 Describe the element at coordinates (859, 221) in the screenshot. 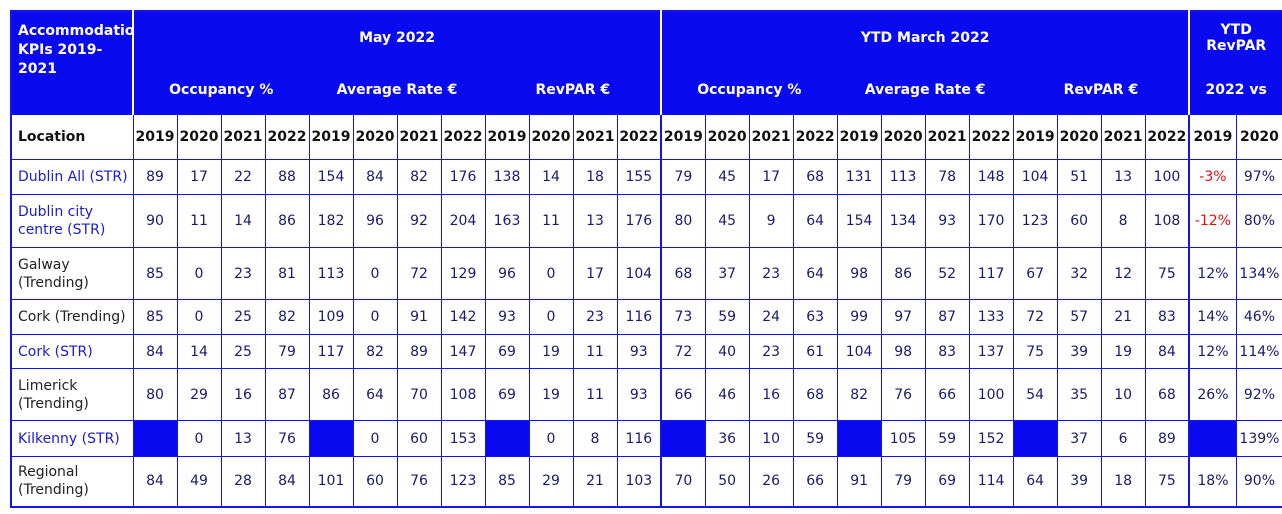

I see `value-cell: 154` at that location.